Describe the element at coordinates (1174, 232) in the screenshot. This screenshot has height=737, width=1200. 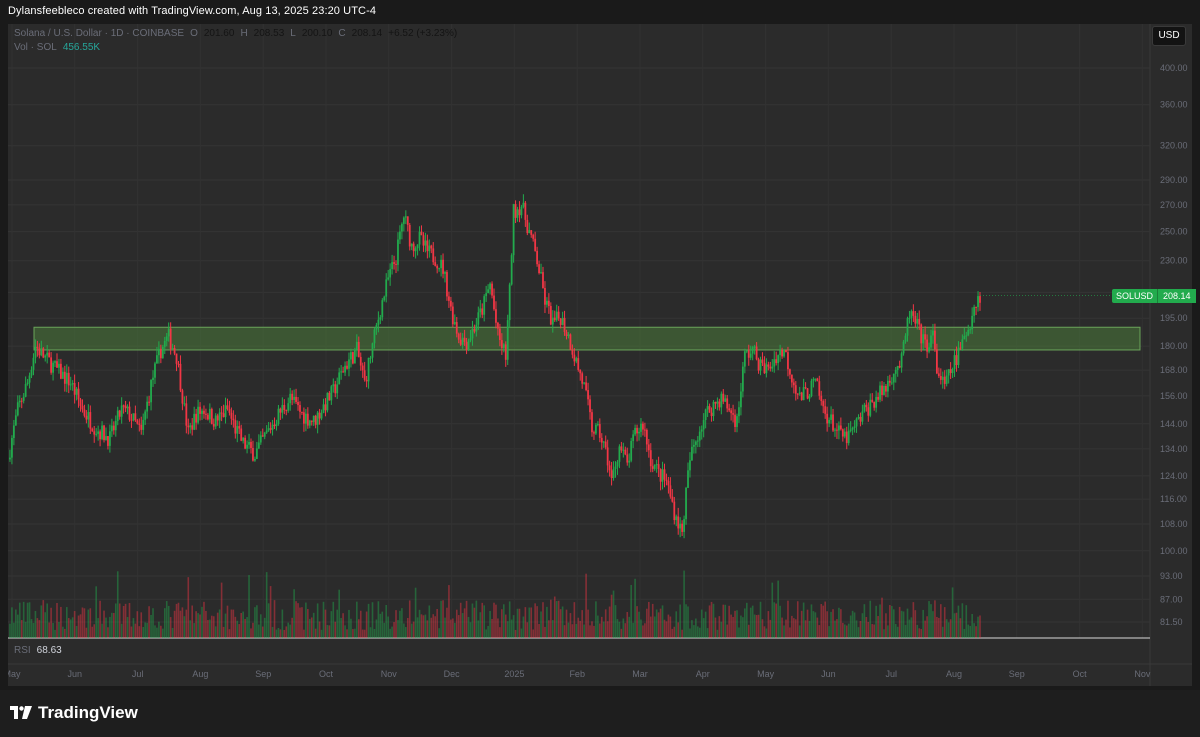
I see `y-tick-label: 250.00` at that location.